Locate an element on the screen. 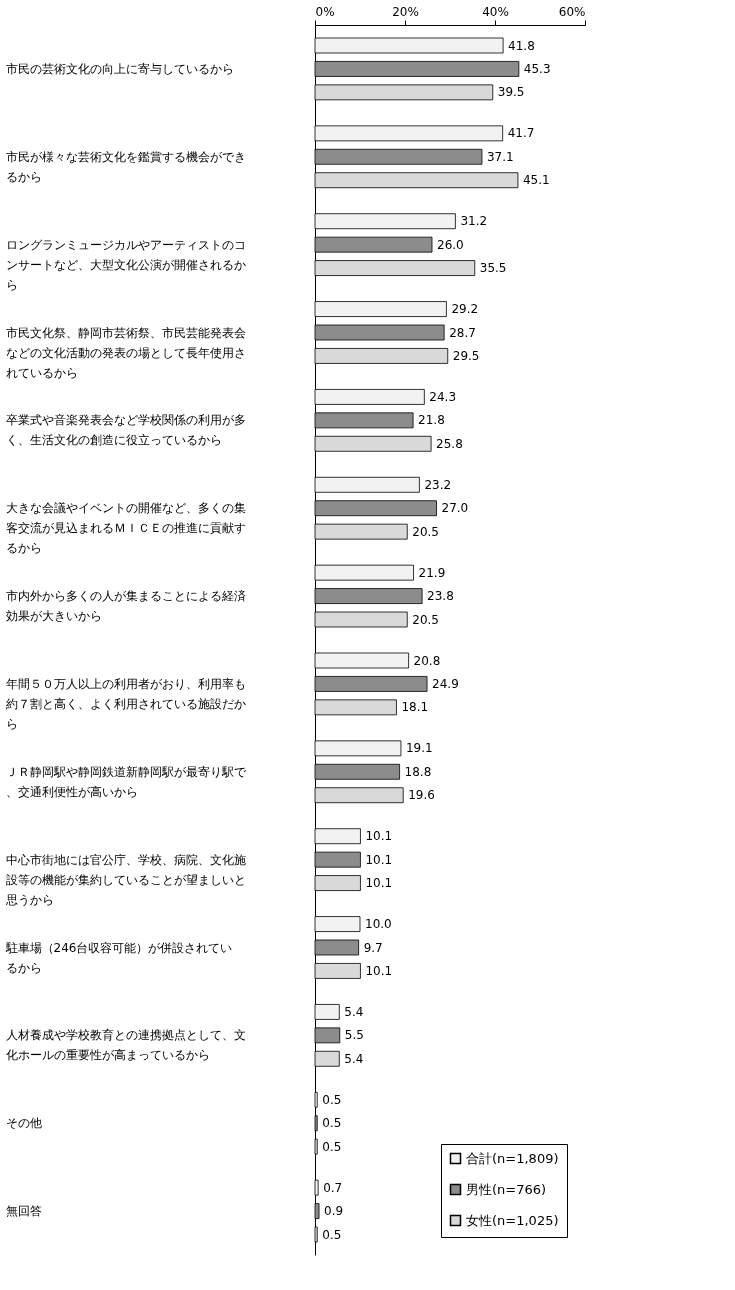 This screenshot has height=1290, width=735. data-label: 20.8 is located at coordinates (427, 660).